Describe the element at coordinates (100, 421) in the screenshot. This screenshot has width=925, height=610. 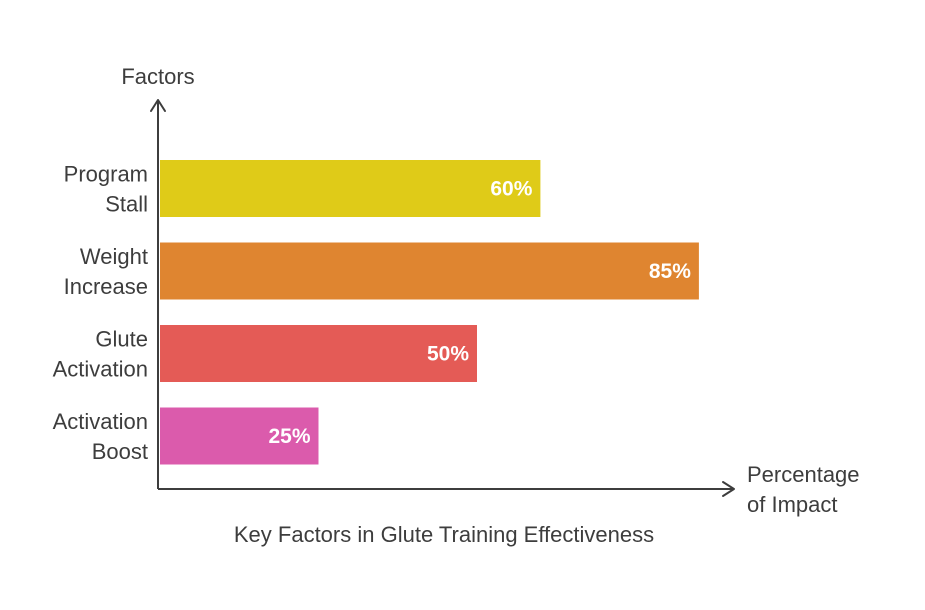
I see `category-label-3-line-0: Activation` at that location.